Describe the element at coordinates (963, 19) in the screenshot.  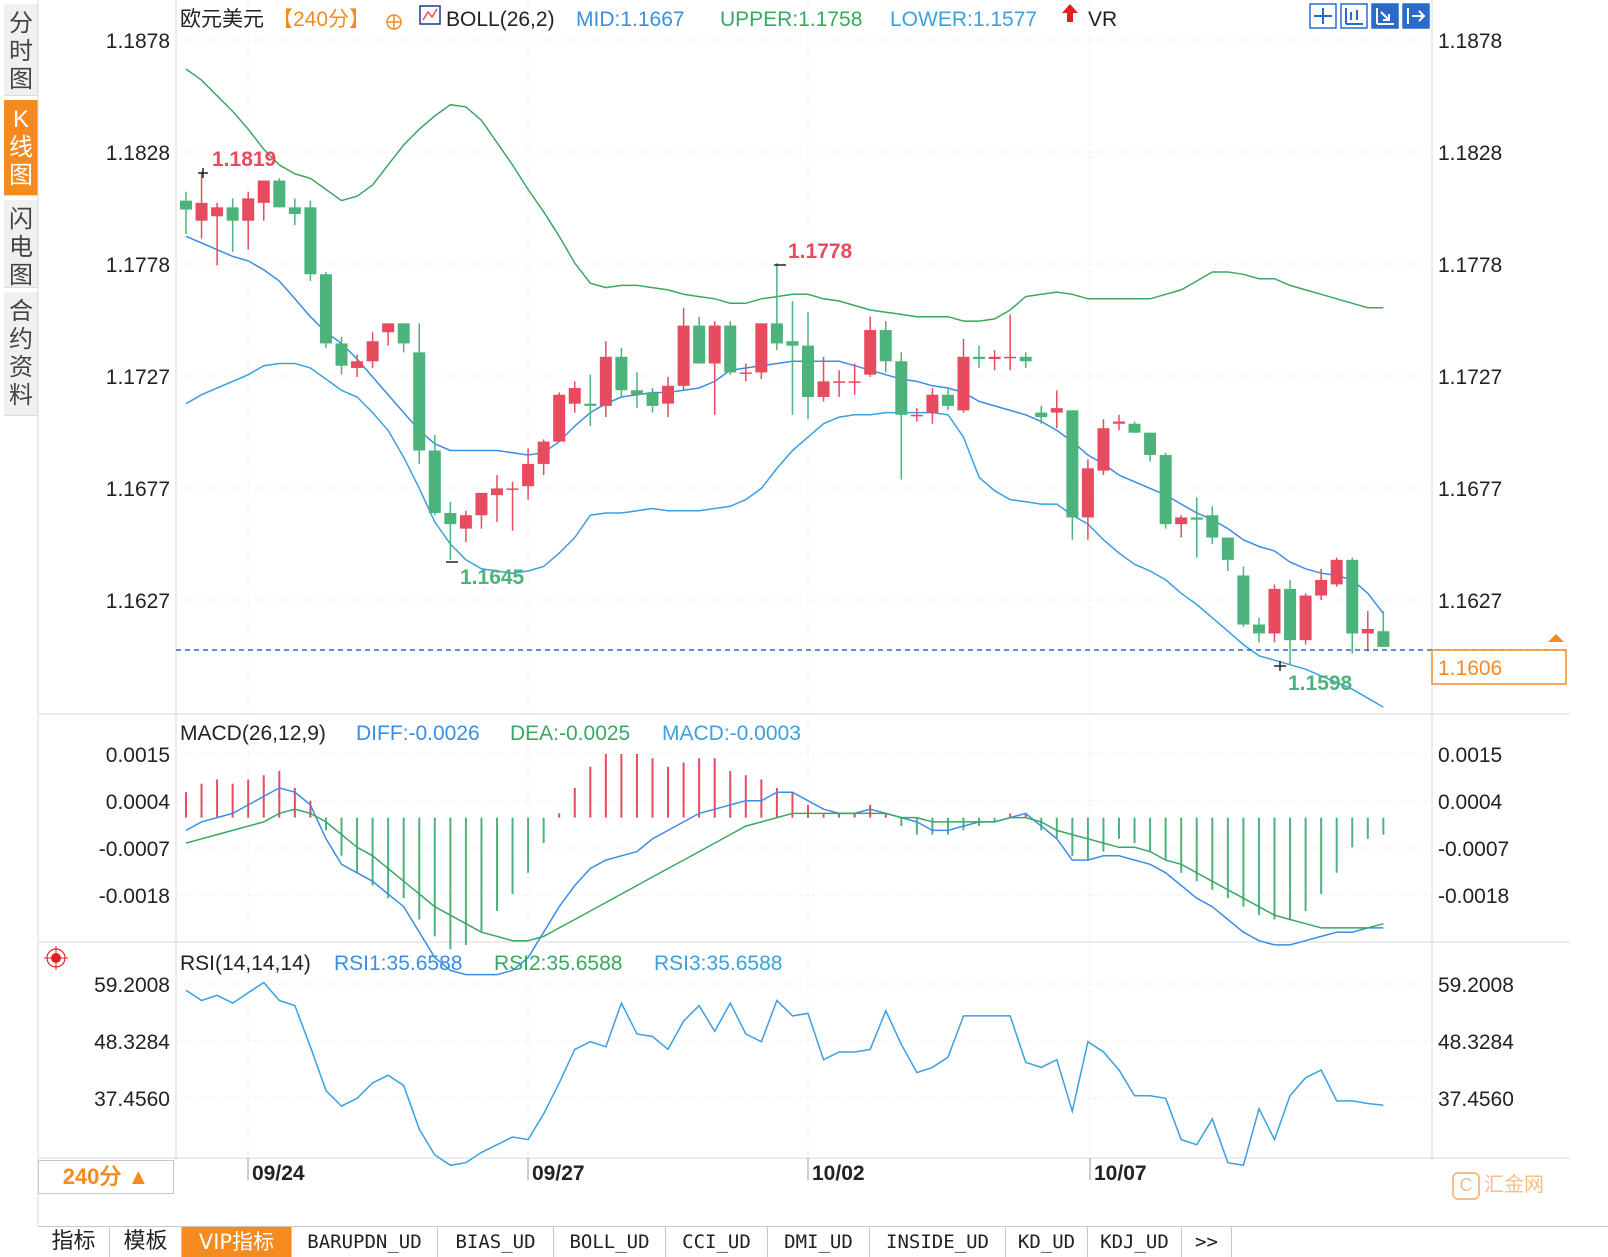
I see `boll-lower: LOWER:1.1577` at that location.